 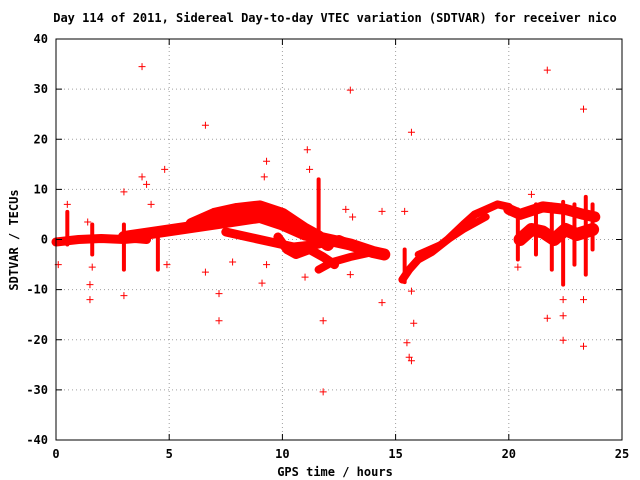 What do you see at coordinates (509, 454) in the screenshot?
I see `x-tick-label: 20` at bounding box center [509, 454].